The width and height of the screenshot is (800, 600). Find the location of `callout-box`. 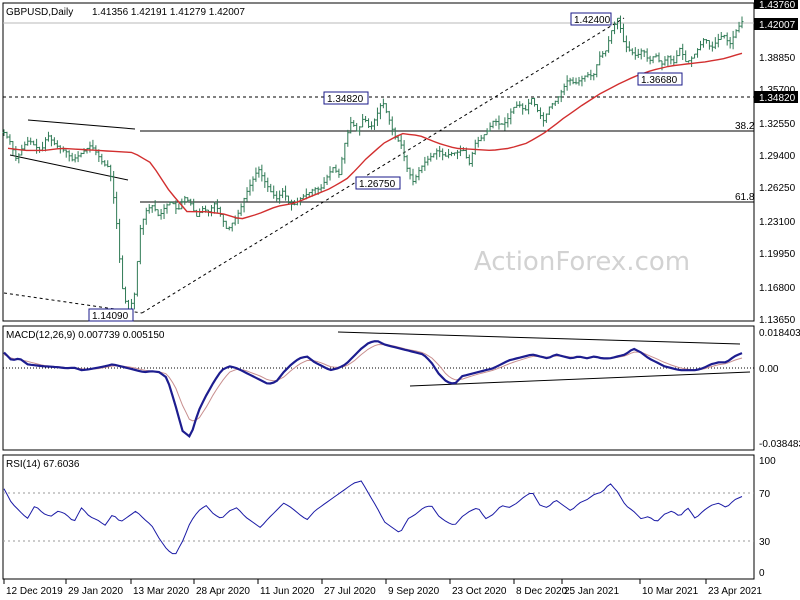

callout-box is located at coordinates (660, 79).